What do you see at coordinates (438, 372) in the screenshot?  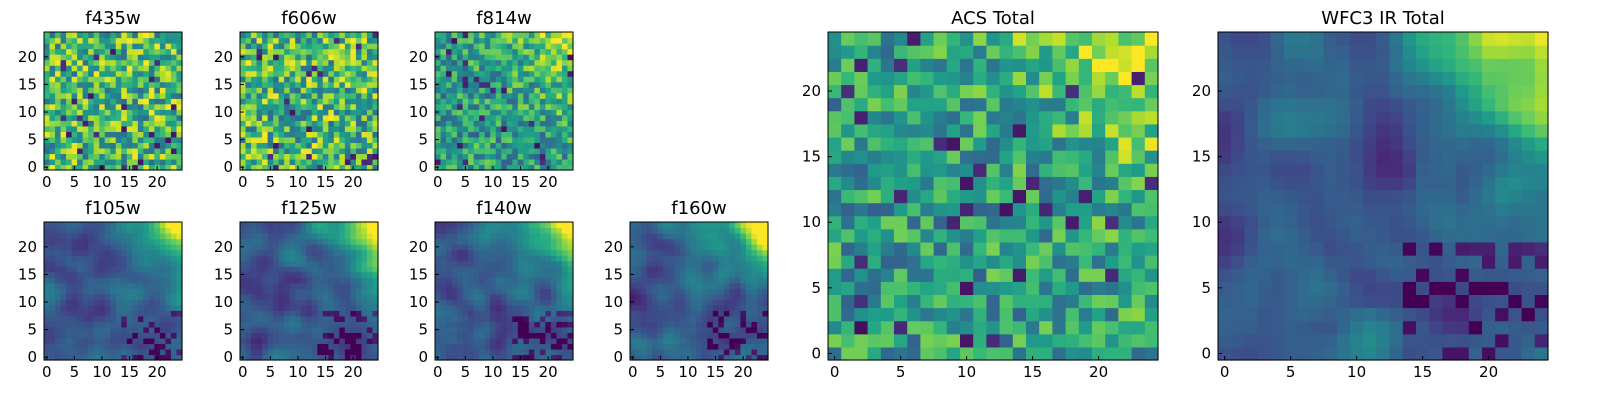 I see `x-tick-label: 0` at bounding box center [438, 372].